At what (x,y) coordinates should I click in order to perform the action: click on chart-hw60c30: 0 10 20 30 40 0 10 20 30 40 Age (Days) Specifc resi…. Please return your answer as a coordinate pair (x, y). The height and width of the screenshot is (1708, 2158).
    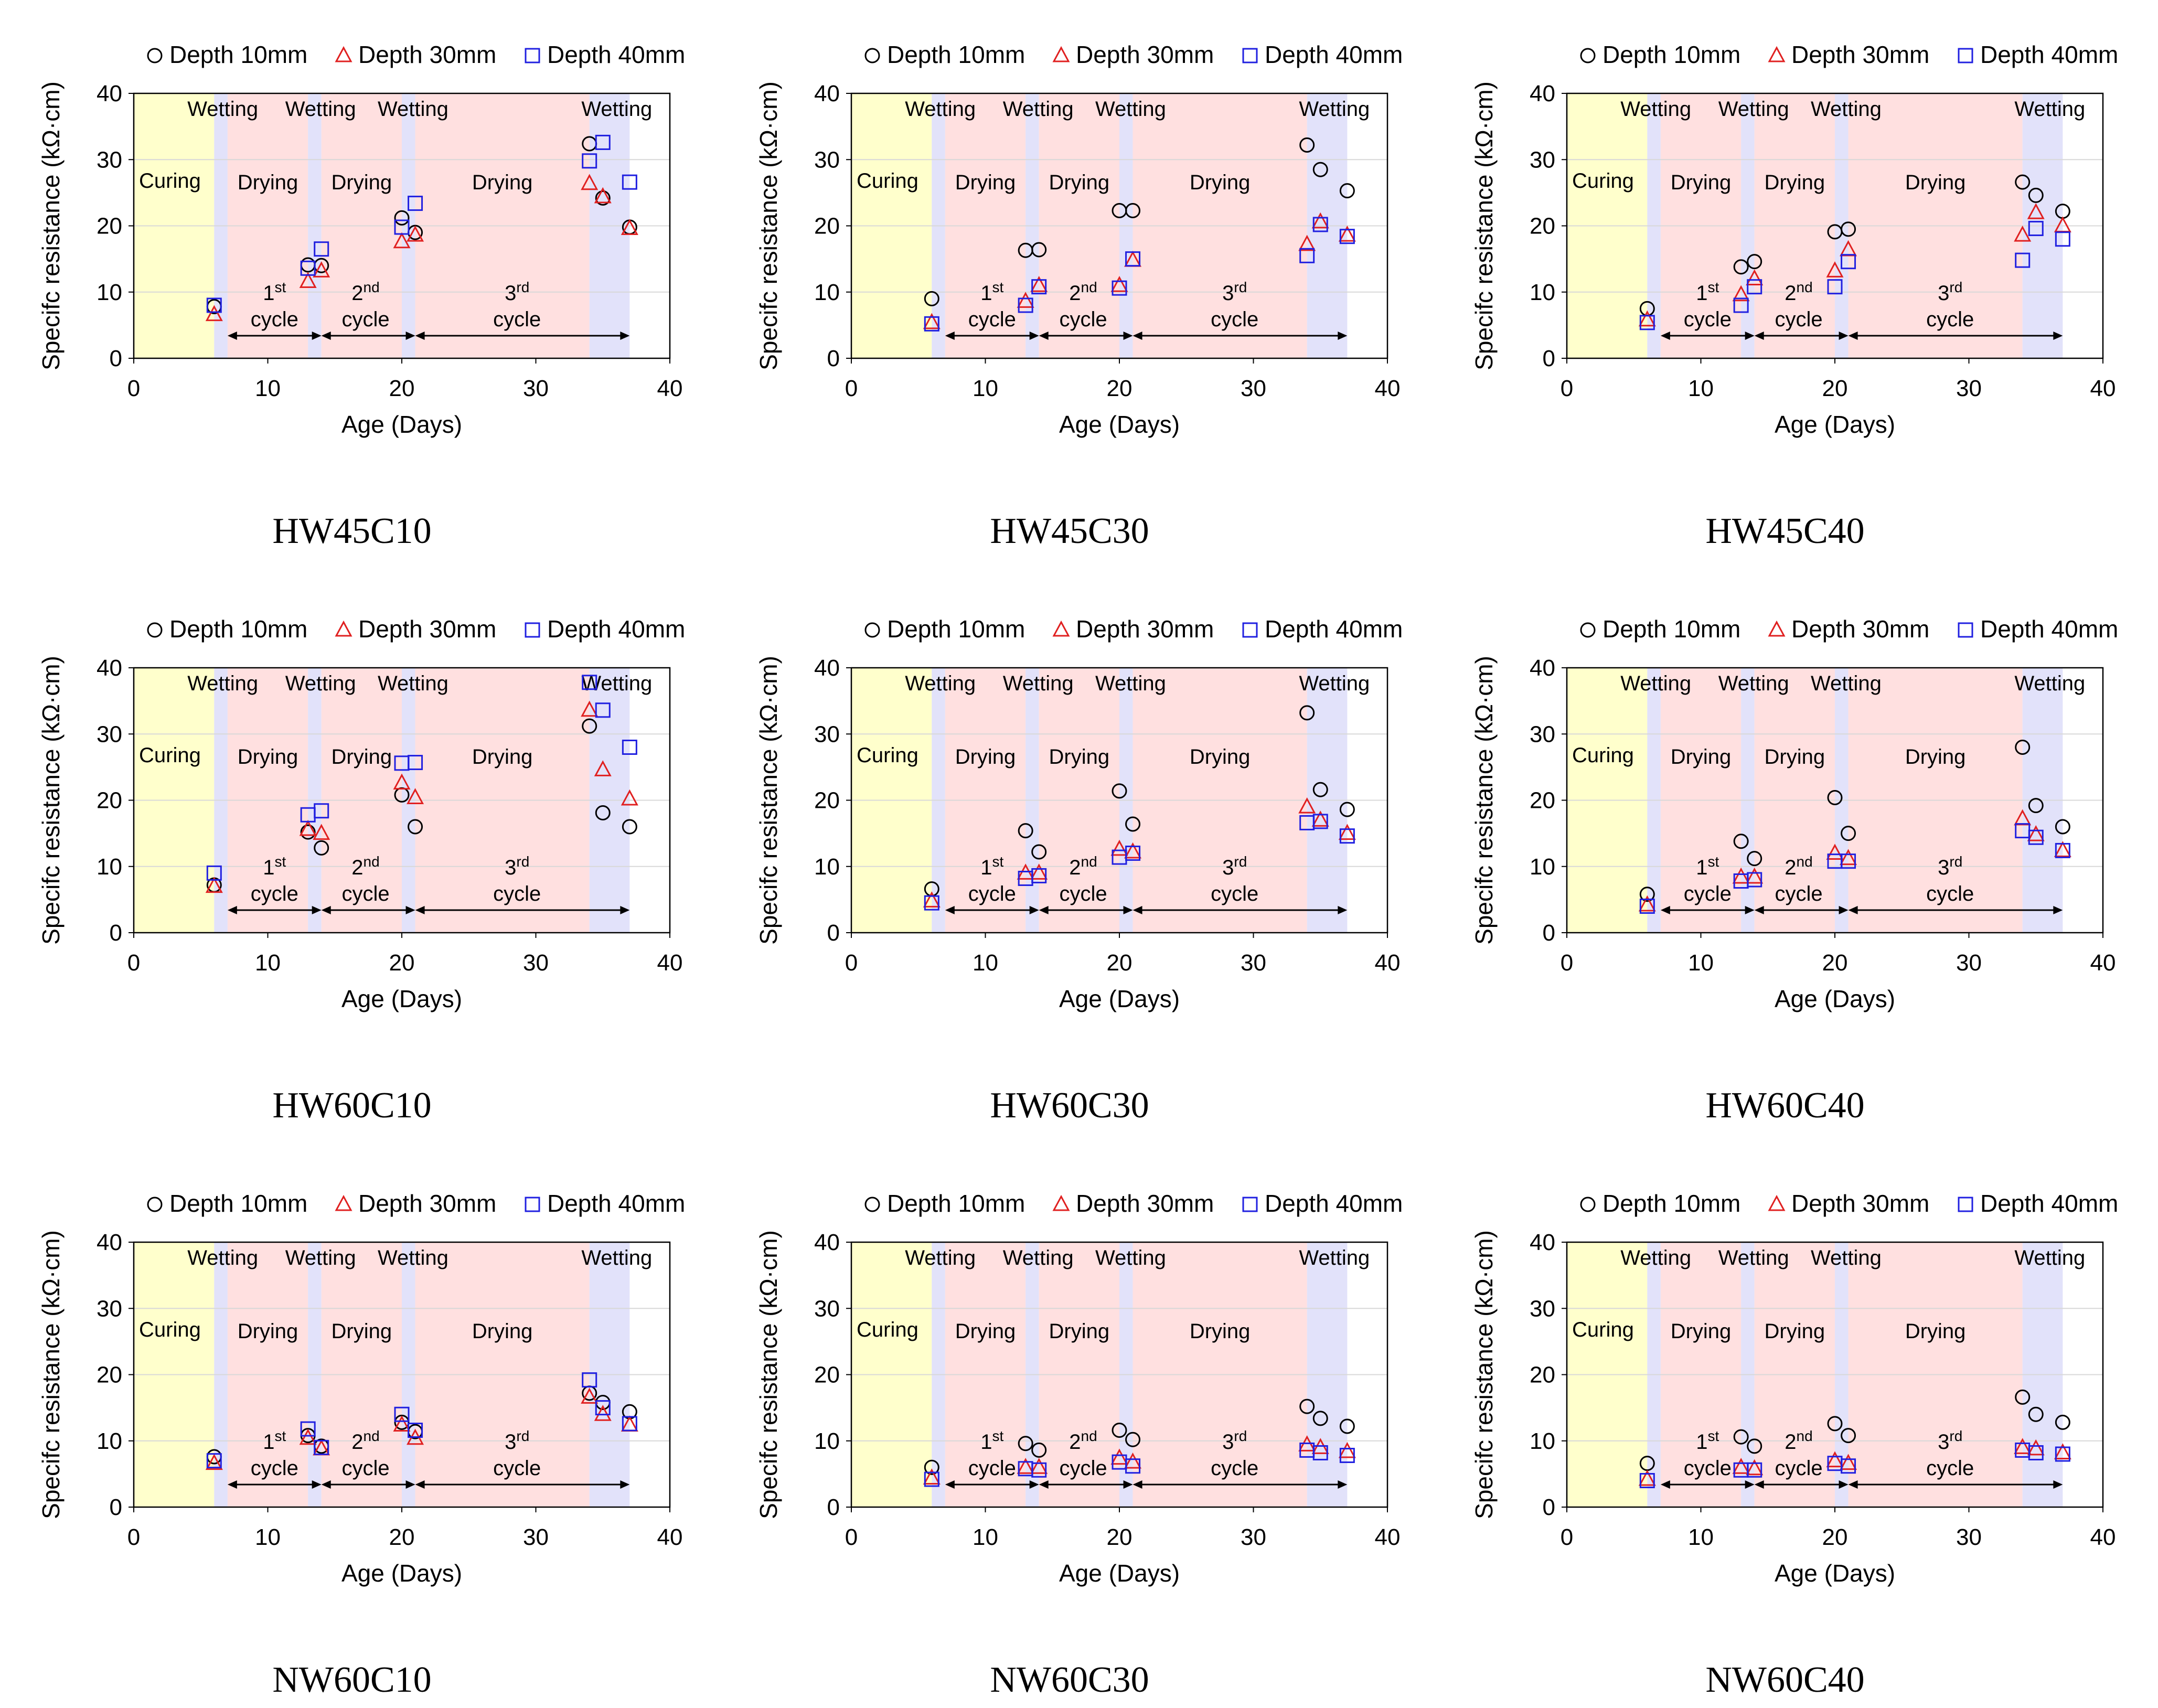
    Looking at the image, I should click on (1079, 870).